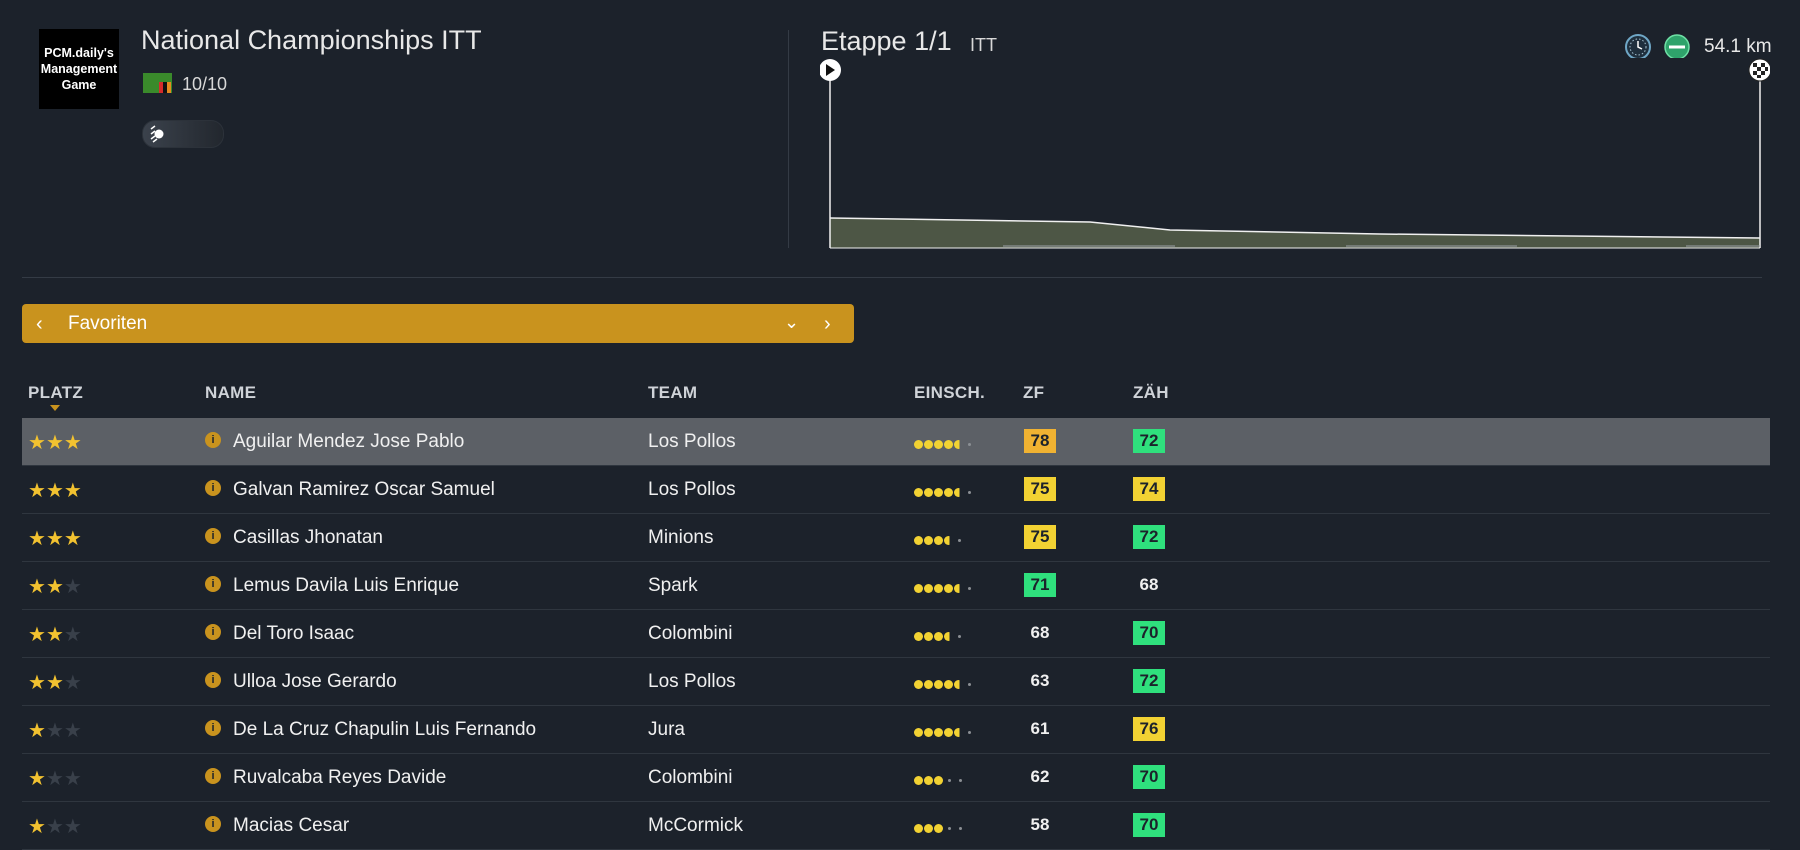 The image size is (1800, 850). I want to click on rider-name: Ruvalcaba Reyes Davide, so click(340, 777).